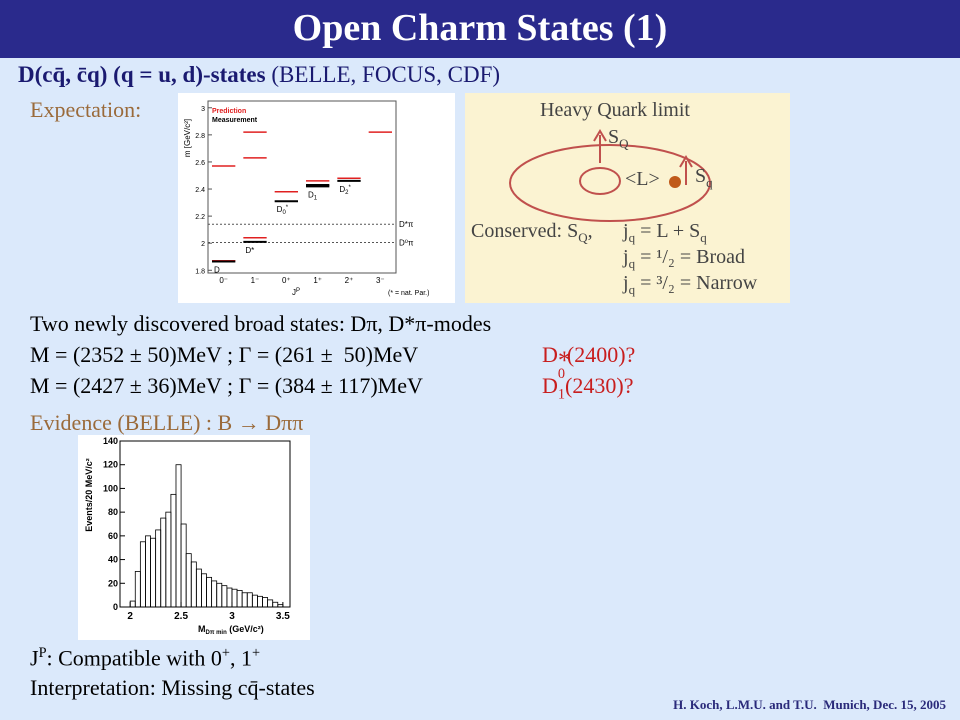  What do you see at coordinates (665, 233) in the screenshot?
I see `hq-line: jq = L + Sq` at bounding box center [665, 233].